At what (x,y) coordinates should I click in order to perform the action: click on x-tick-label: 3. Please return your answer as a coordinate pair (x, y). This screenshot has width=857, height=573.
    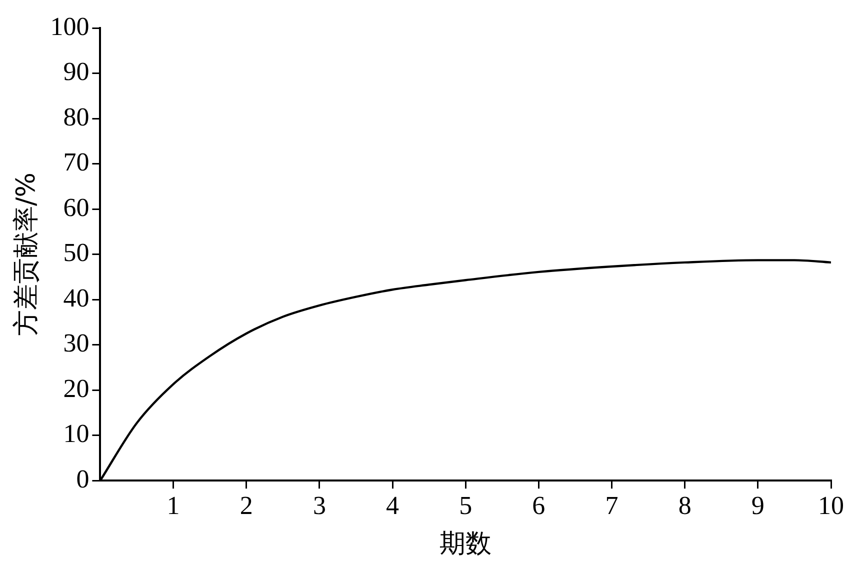
    Looking at the image, I should click on (319, 505).